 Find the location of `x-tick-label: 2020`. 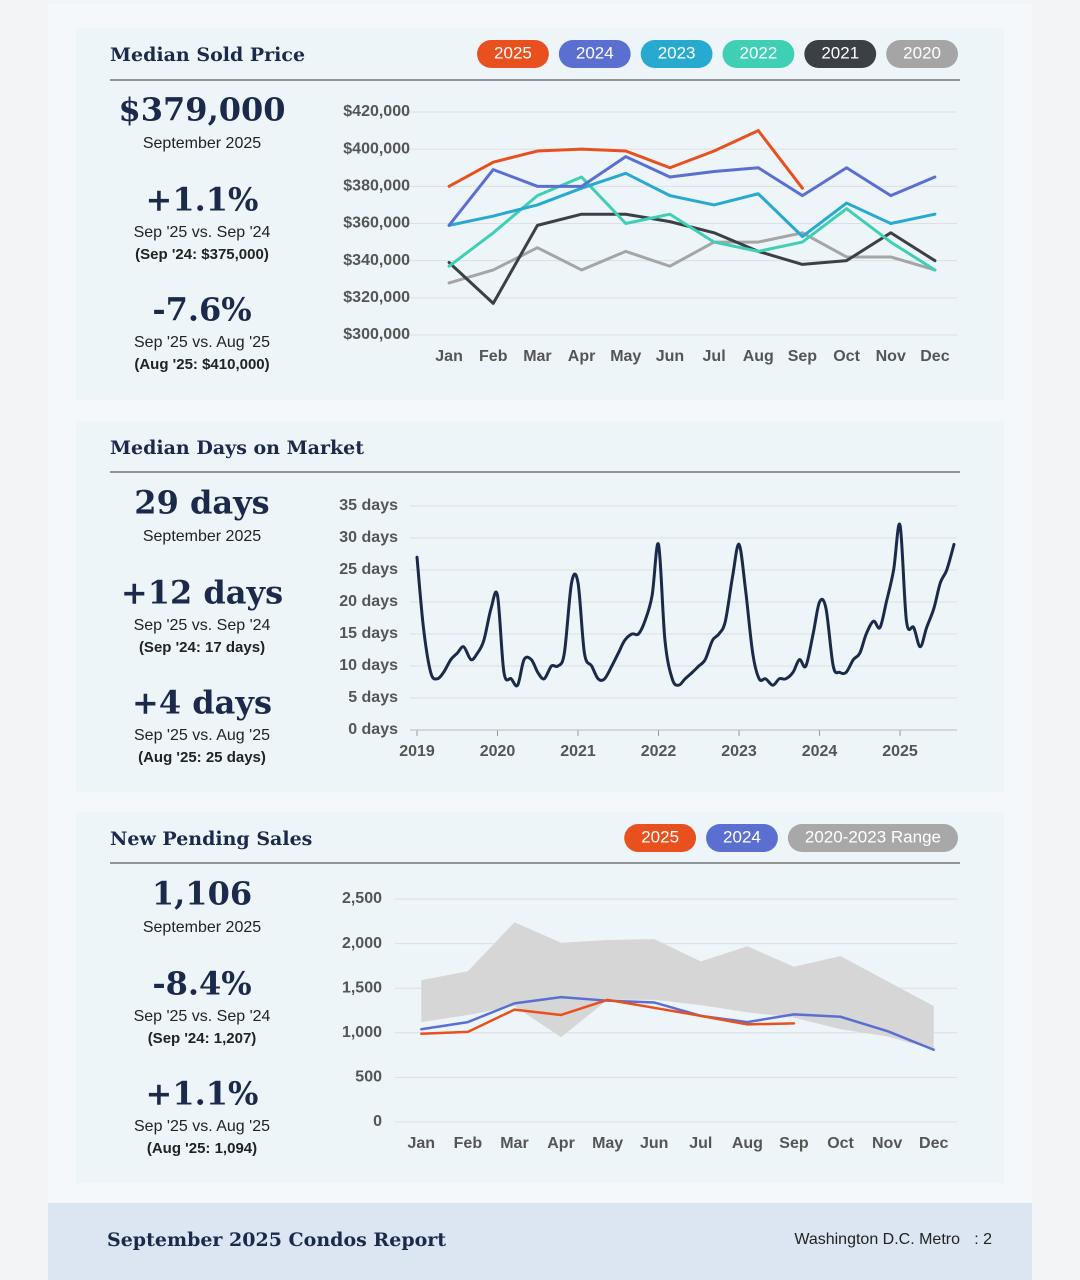

x-tick-label: 2020 is located at coordinates (498, 751).